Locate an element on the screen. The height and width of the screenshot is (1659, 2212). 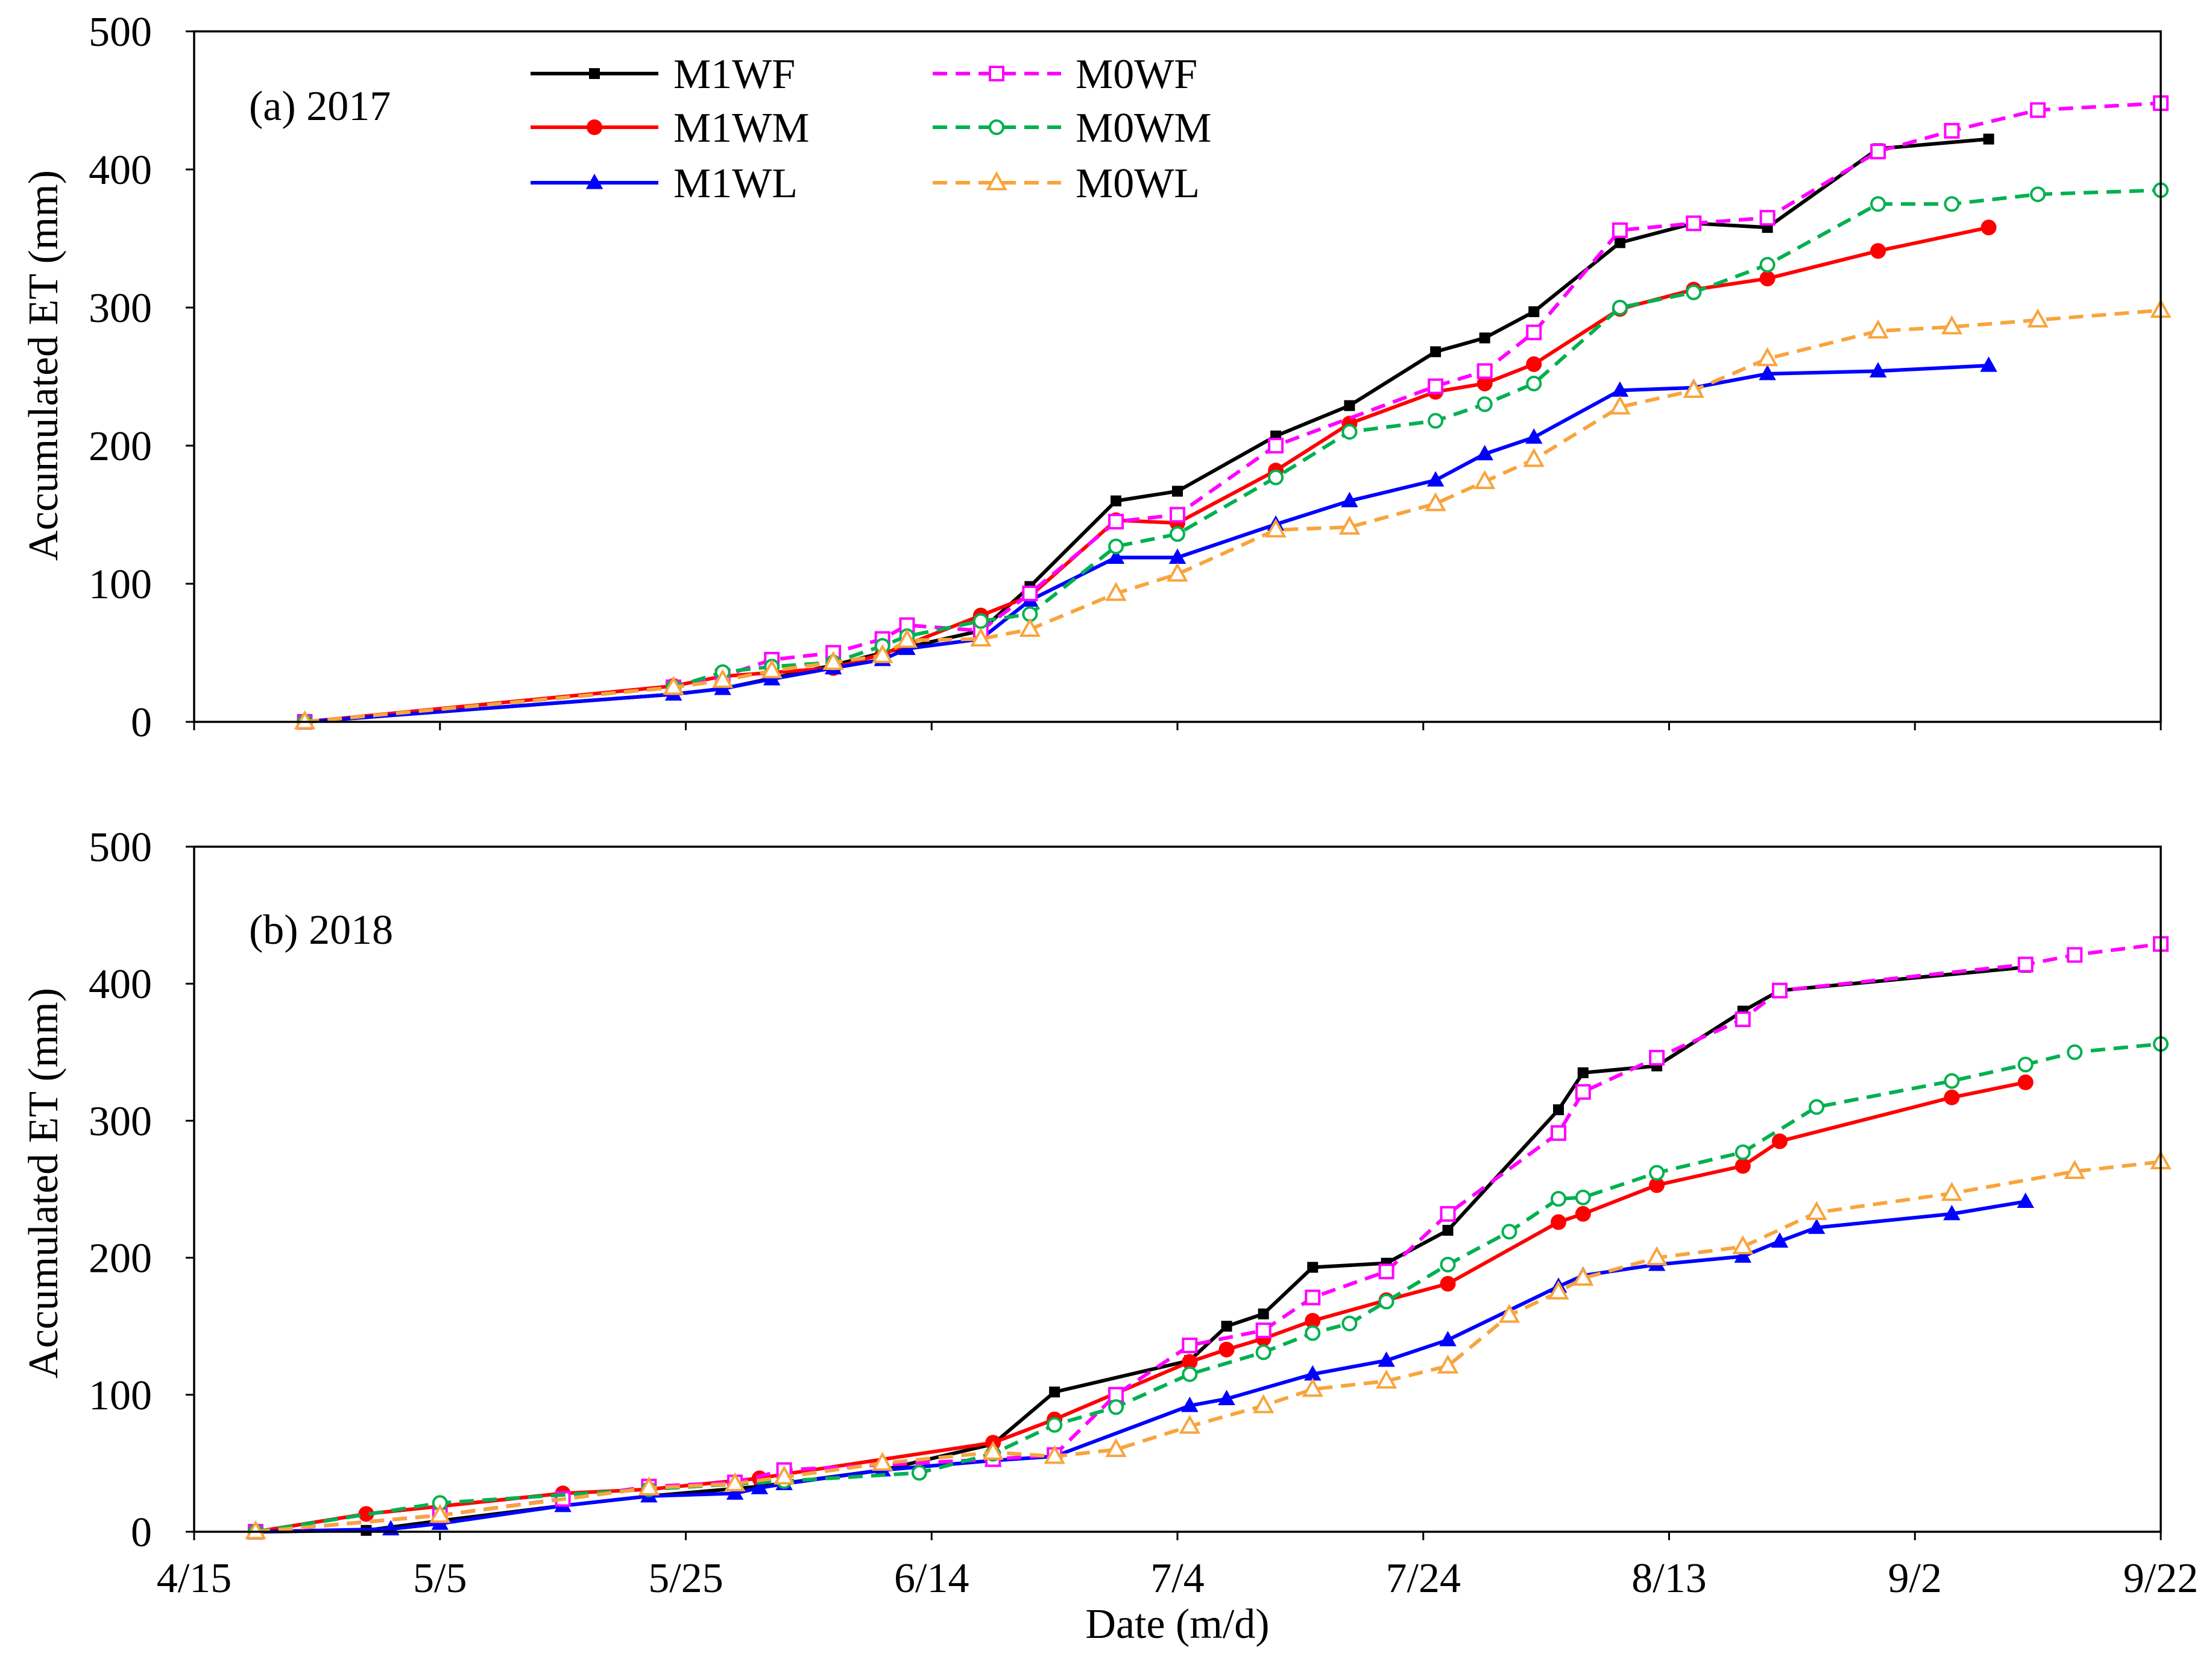
y-tick-label: 500 is located at coordinates (120, 847).